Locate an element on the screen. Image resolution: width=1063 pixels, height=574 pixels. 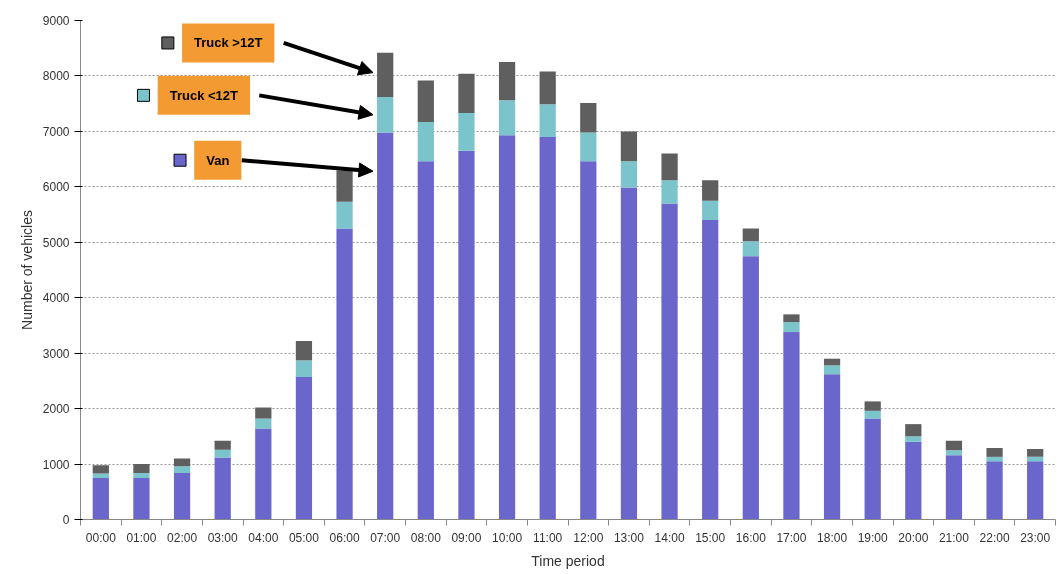
y-tick-label: 1000 is located at coordinates (56, 464).